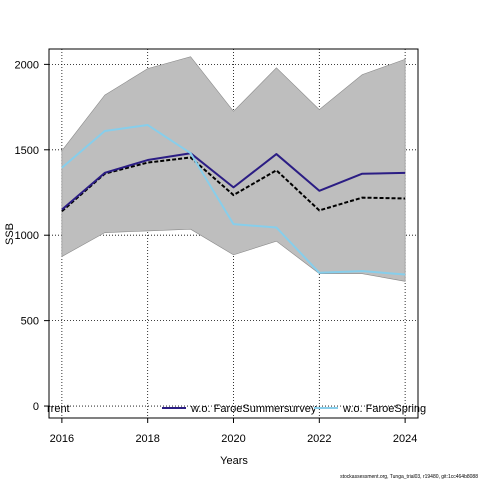 This screenshot has height=480, width=480. I want to click on x-axis-ticks: 2016 2018 2020 2022 2024, so click(233, 431).